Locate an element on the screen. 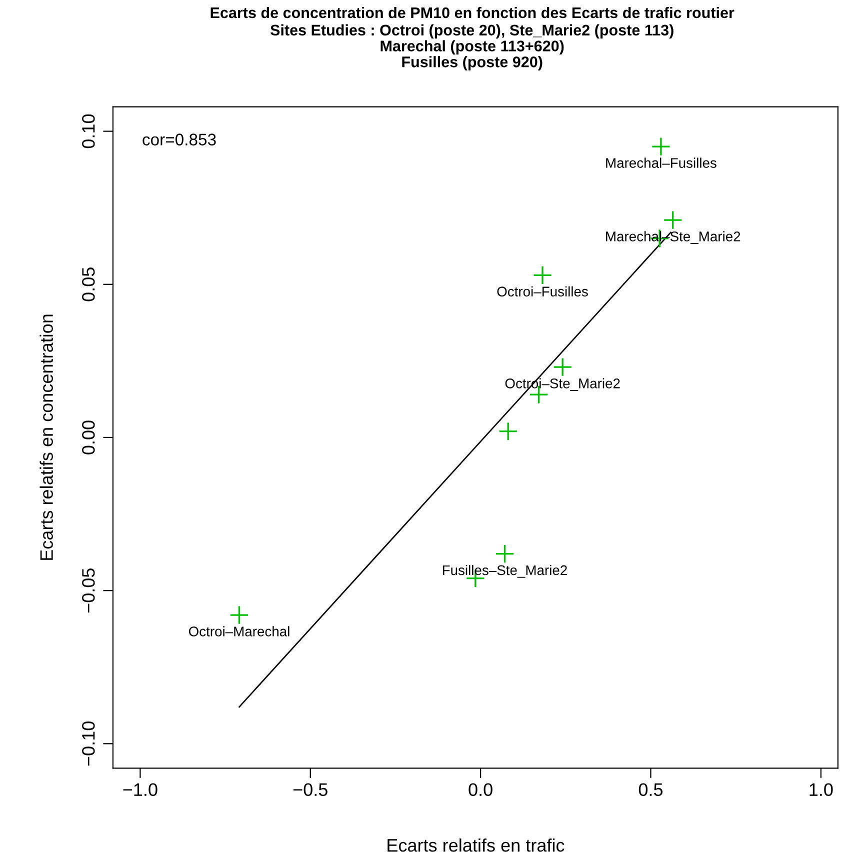 Image resolution: width=843 pixels, height=868 pixels. annotation: Marechal–Fusilles is located at coordinates (661, 163).